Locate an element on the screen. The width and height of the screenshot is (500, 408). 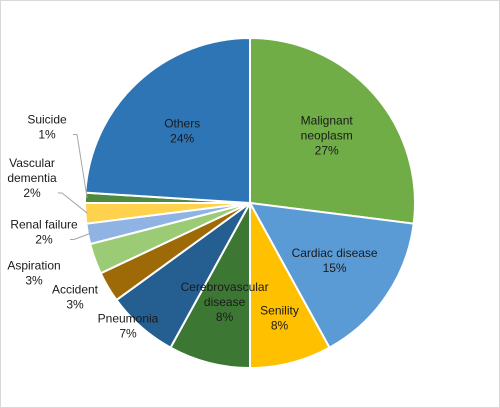
leader-lines is located at coordinates (74, 187).